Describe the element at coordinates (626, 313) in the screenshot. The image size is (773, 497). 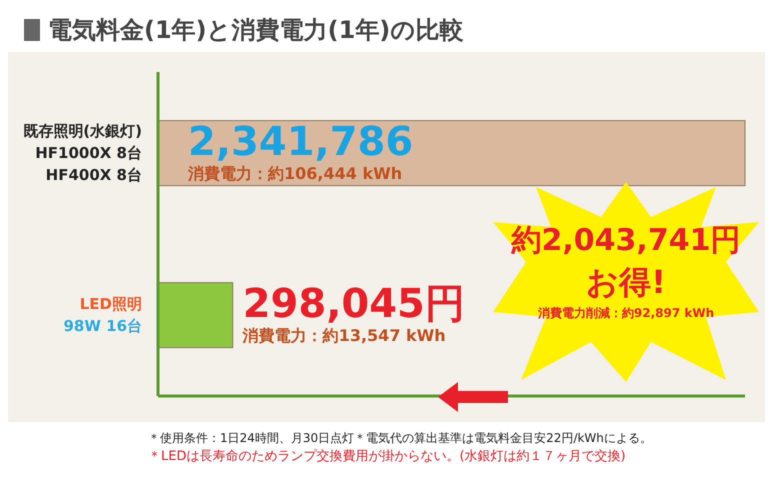
I see `annotation: 消費電力削減：約92,897 kWh` at that location.